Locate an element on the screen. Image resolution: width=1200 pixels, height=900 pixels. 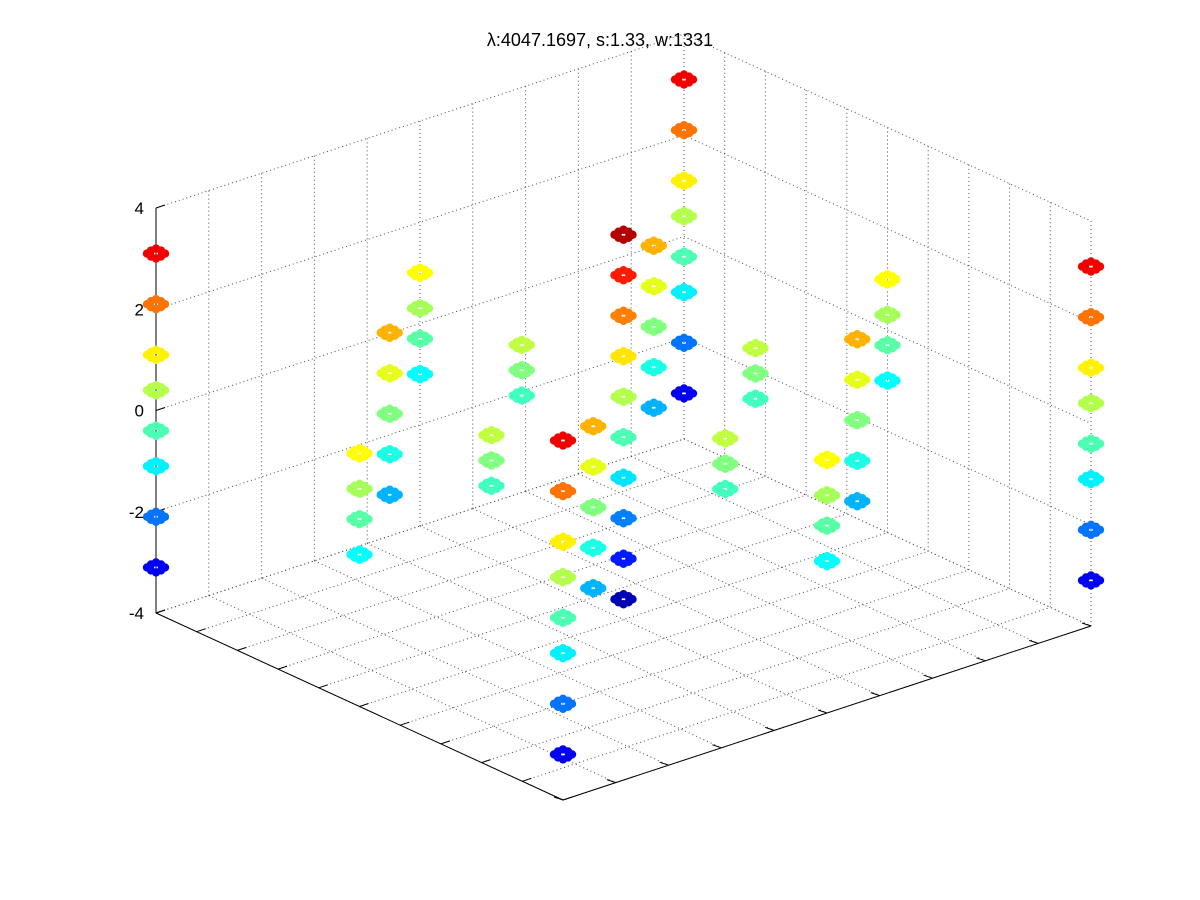
z-tick-label: 4 is located at coordinates (139, 208).